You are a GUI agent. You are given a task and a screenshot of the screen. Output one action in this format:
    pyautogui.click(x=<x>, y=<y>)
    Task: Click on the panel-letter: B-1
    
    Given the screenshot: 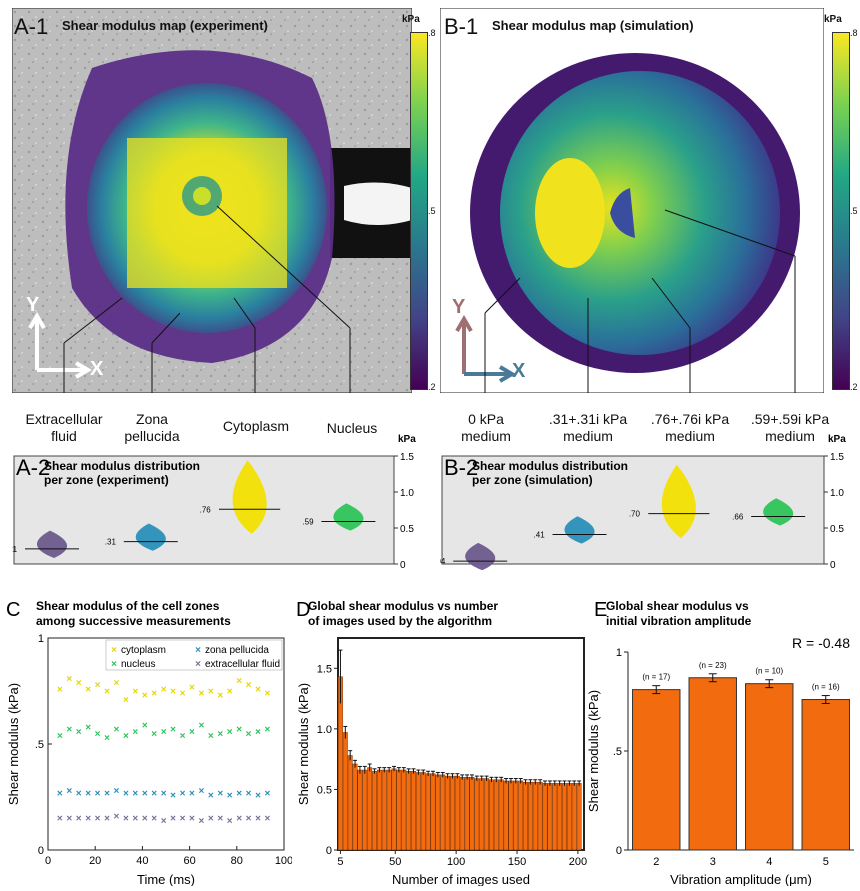 What is the action you would take?
    pyautogui.click(x=461, y=26)
    